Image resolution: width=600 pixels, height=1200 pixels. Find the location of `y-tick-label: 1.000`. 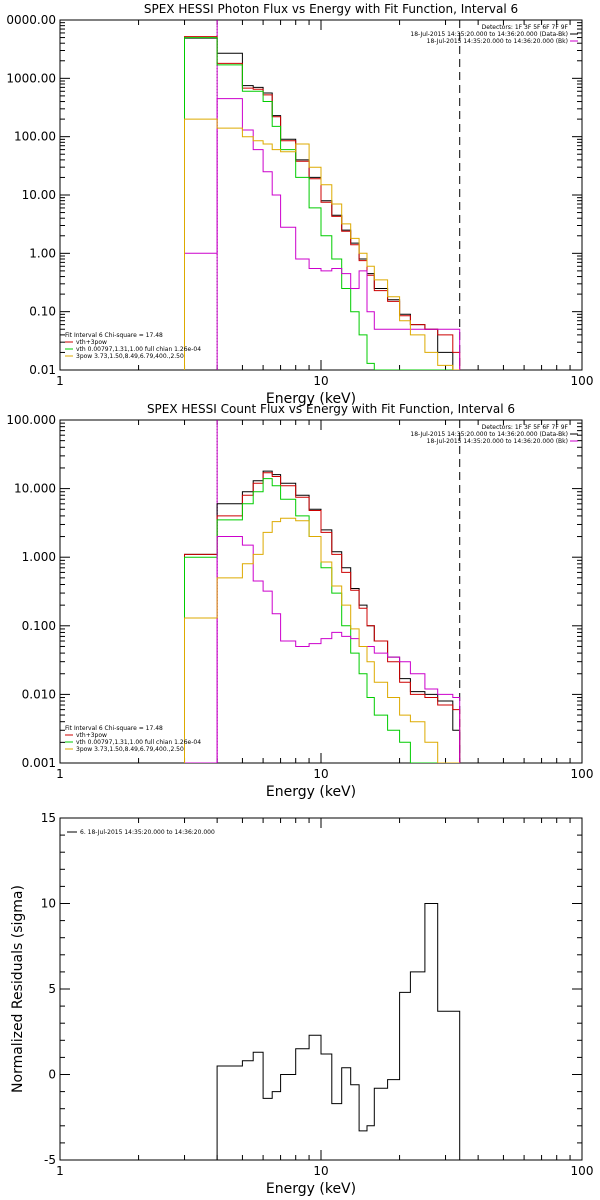

y-tick-label: 1.000 is located at coordinates (39, 557).